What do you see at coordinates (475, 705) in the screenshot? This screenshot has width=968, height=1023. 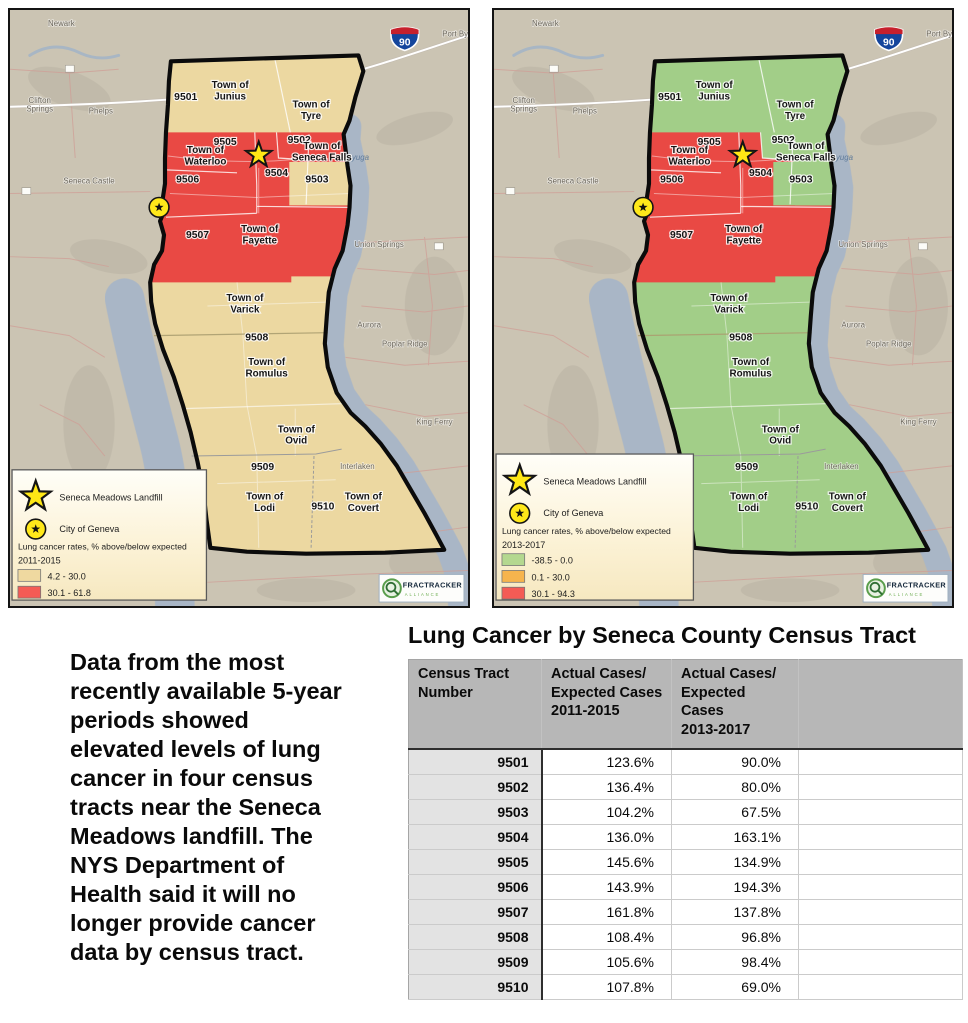 I see `col-header-tract: Census Tract Number` at bounding box center [475, 705].